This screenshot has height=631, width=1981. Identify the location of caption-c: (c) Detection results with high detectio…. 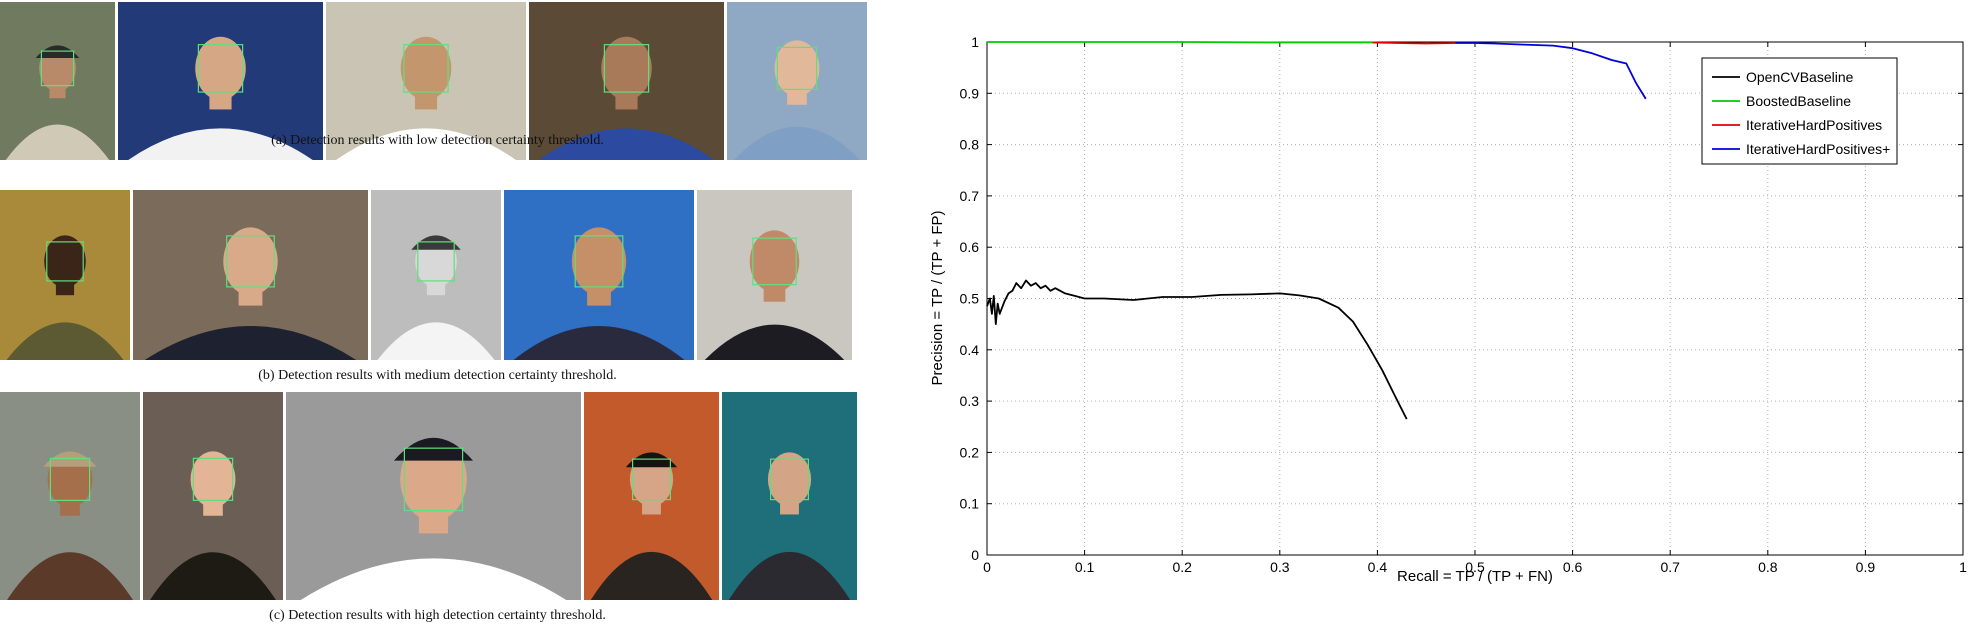
(437, 615).